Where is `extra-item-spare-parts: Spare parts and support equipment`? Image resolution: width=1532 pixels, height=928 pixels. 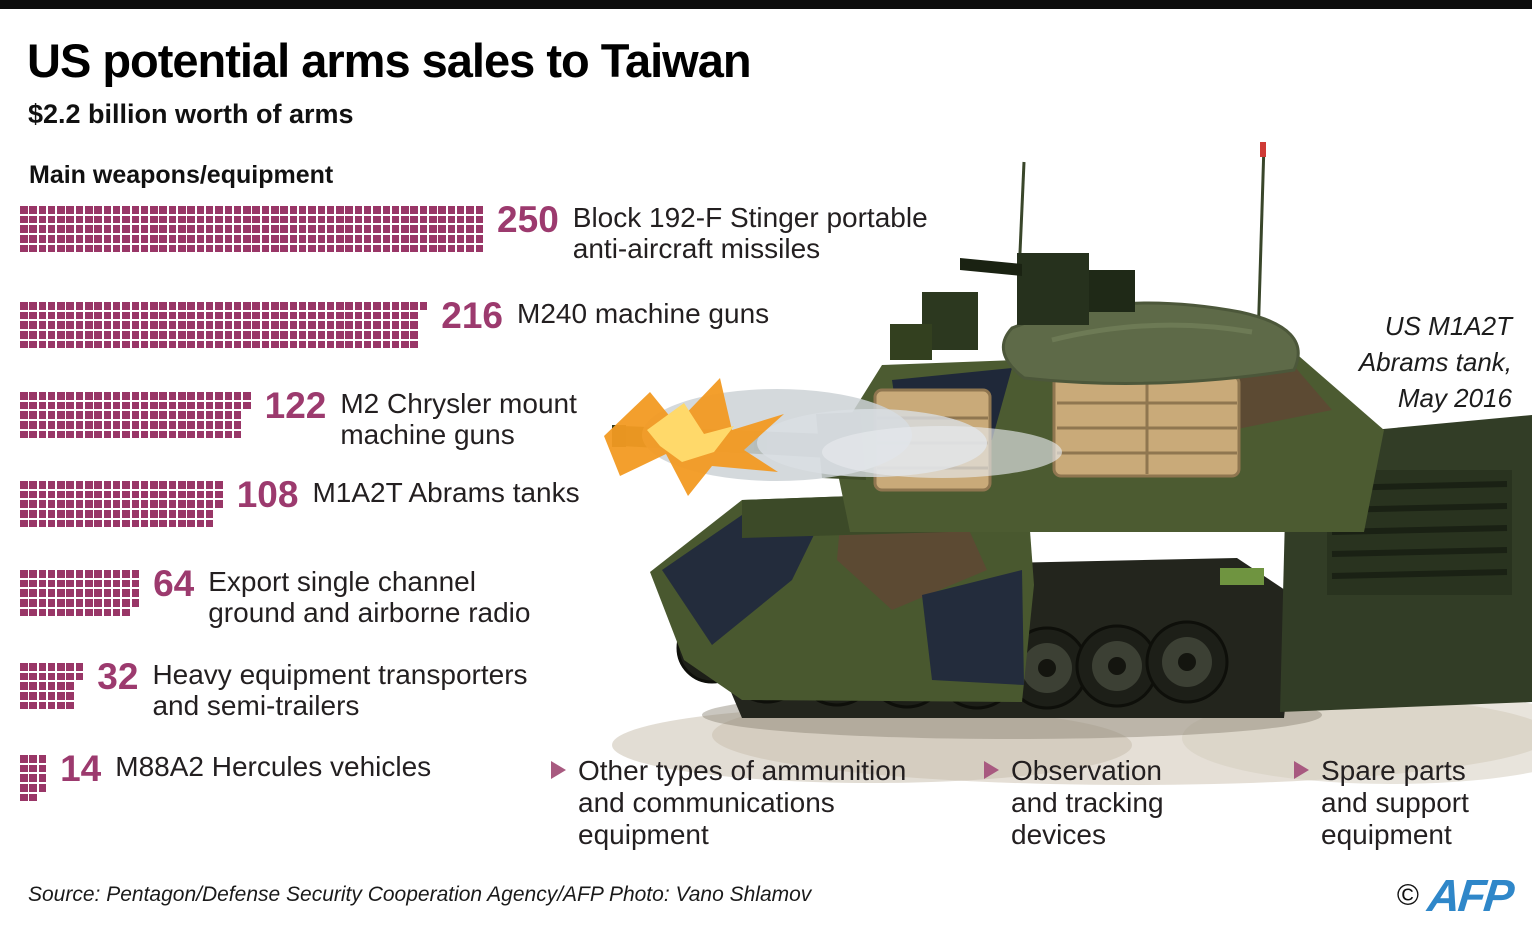
extra-item-spare-parts: Spare parts and support equipment is located at coordinates (1409, 803).